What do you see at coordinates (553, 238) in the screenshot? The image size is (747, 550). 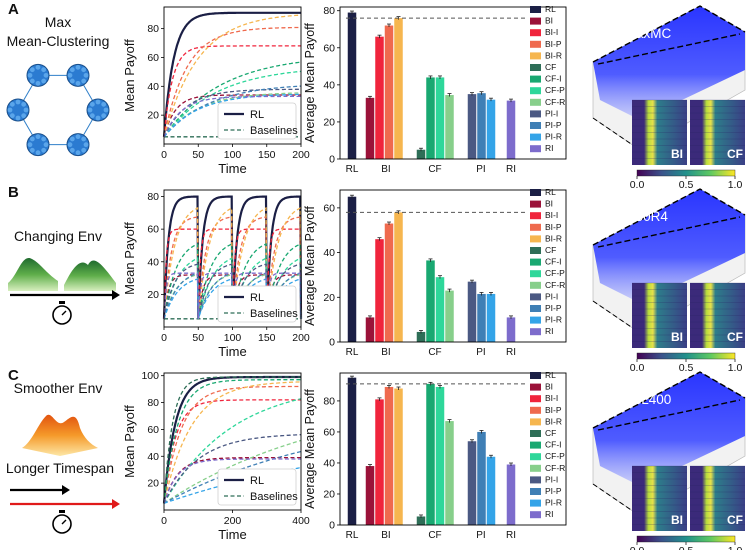 I see `legend-label-bi-r: BI-R` at bounding box center [553, 238].